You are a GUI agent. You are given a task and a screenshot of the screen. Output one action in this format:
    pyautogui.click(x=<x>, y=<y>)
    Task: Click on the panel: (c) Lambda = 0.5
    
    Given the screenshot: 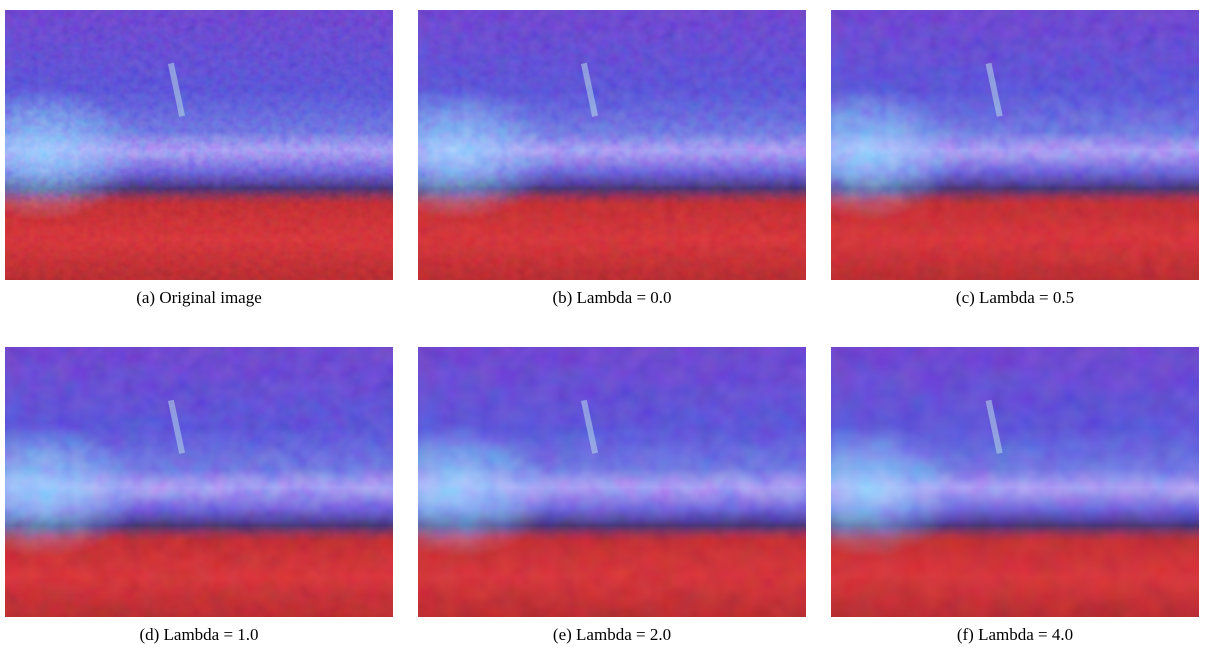 What is the action you would take?
    pyautogui.click(x=1015, y=158)
    